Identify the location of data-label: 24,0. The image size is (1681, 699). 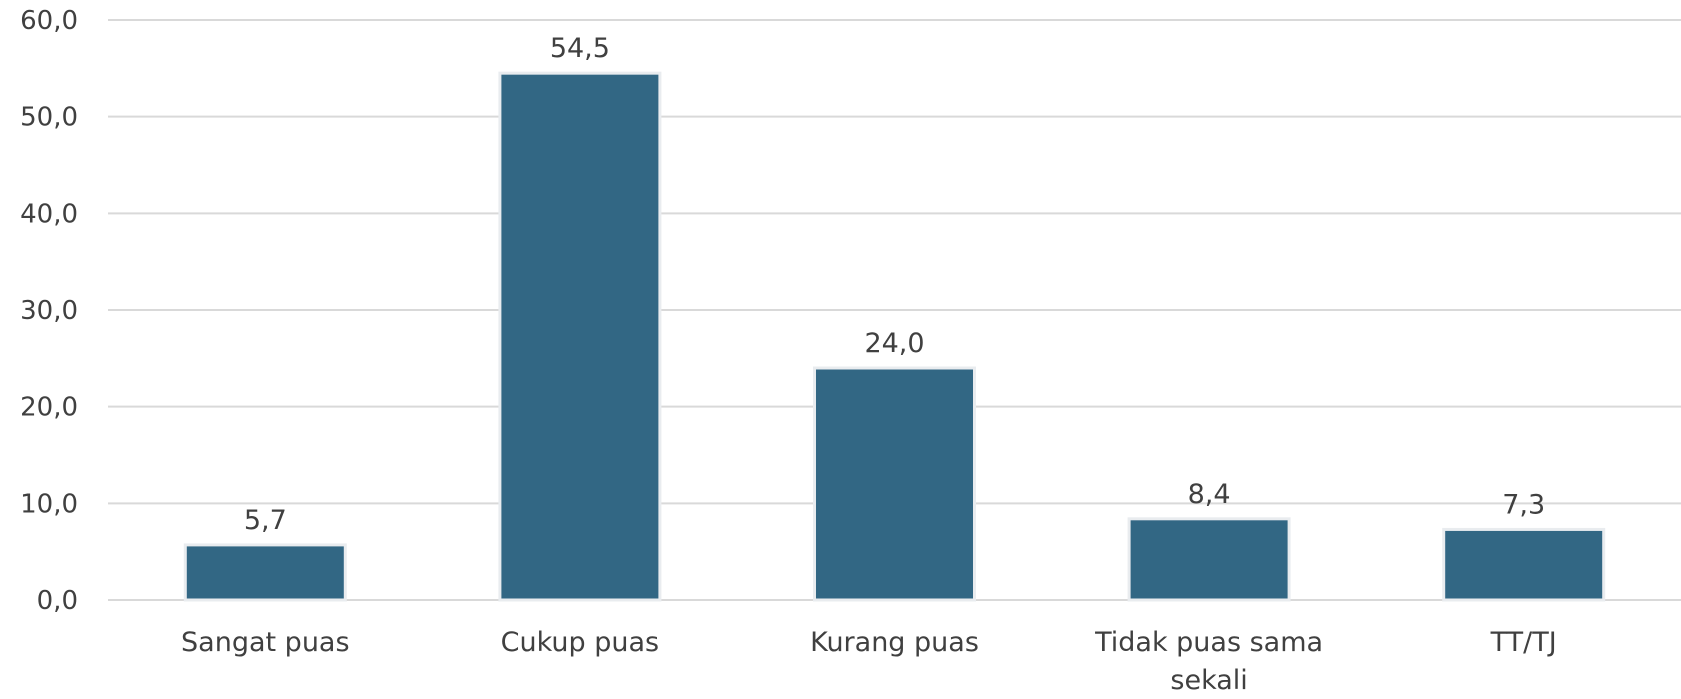
(894, 343).